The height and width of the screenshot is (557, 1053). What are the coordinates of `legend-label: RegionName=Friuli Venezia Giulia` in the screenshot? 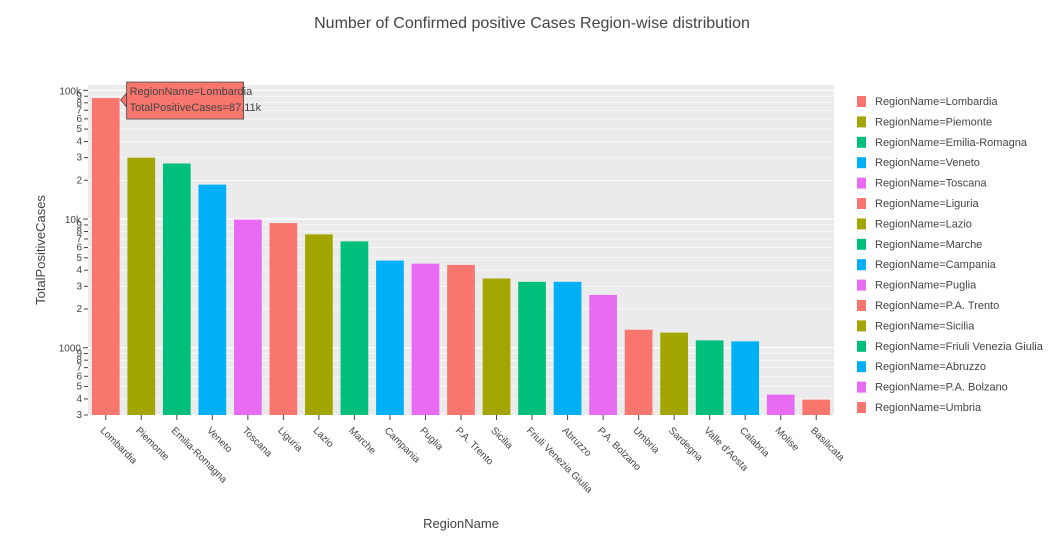 It's located at (959, 347).